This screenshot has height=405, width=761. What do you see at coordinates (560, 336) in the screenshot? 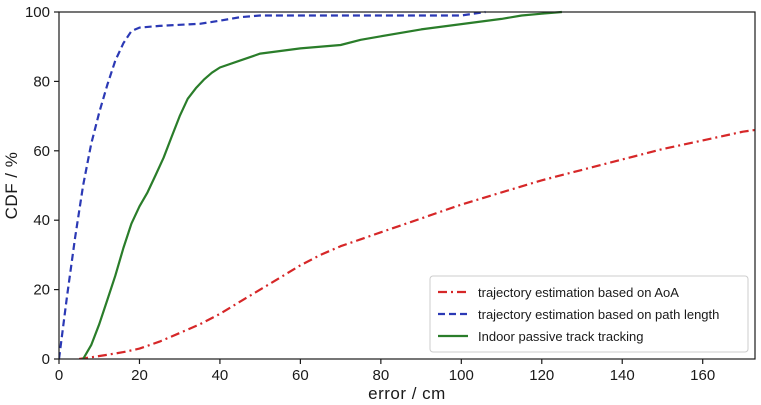
I see `legend-label-2: Indoor passive track tracking` at bounding box center [560, 336].